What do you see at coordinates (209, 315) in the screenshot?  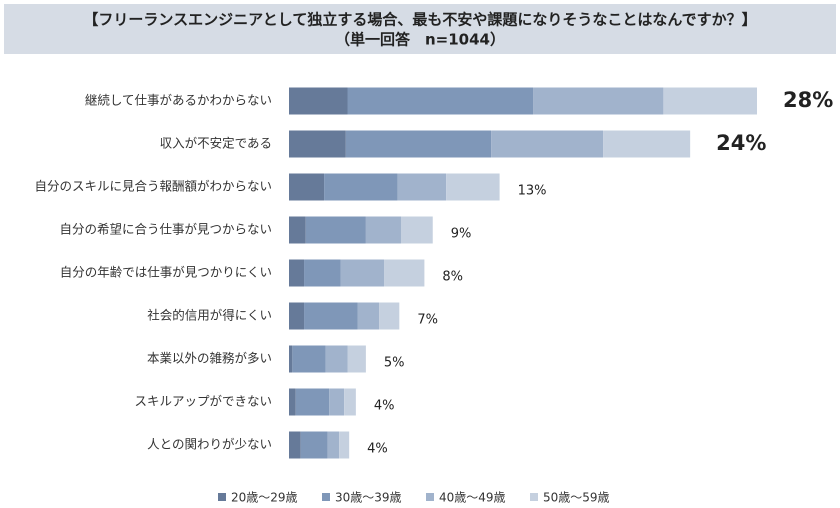 I see `category-label: 社会的信用が得にくい` at bounding box center [209, 315].